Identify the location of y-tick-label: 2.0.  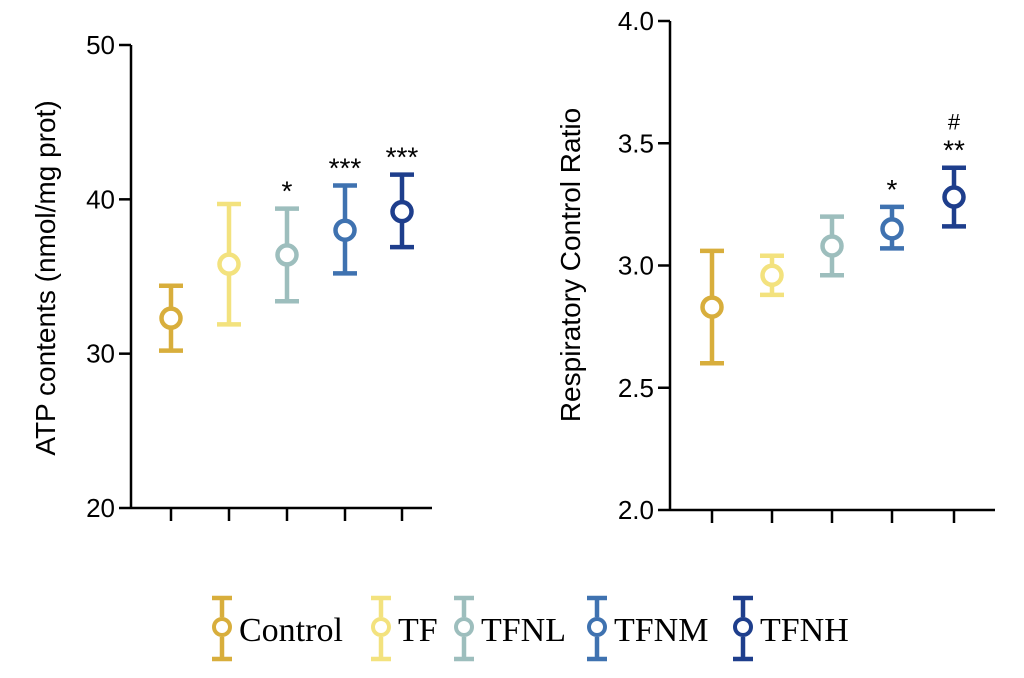
(636, 510).